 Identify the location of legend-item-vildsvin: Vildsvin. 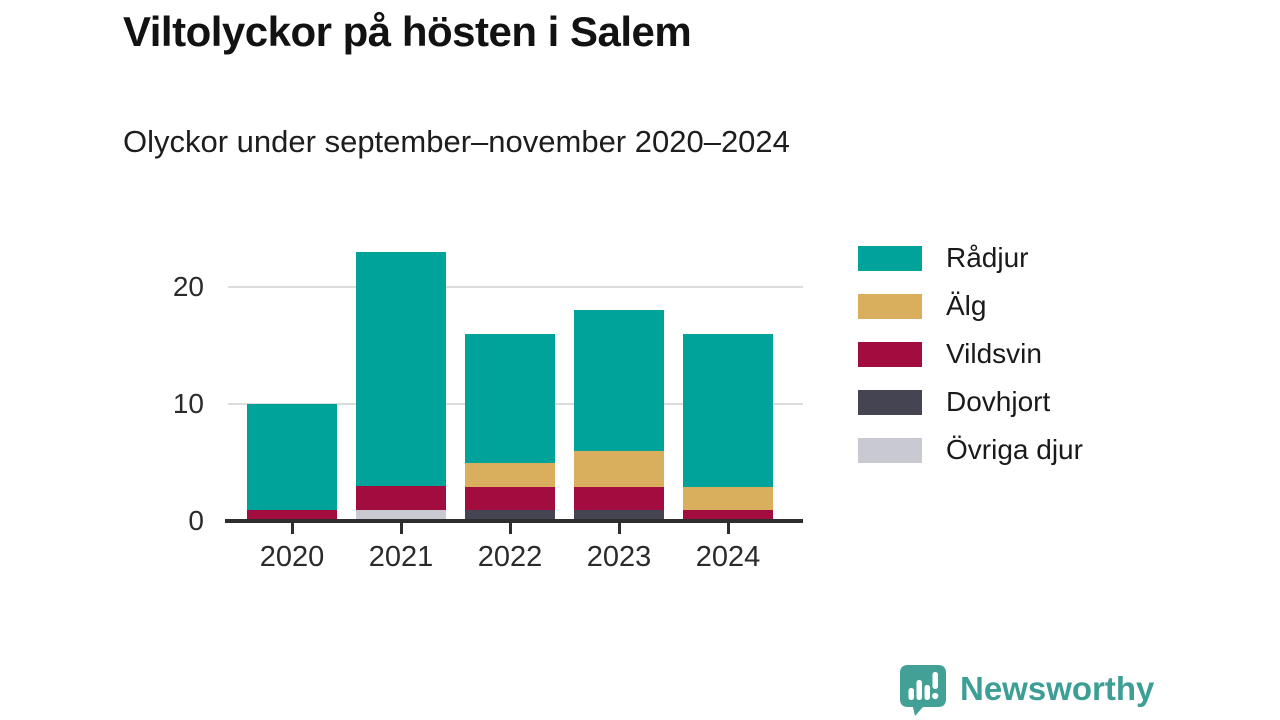
(970, 354).